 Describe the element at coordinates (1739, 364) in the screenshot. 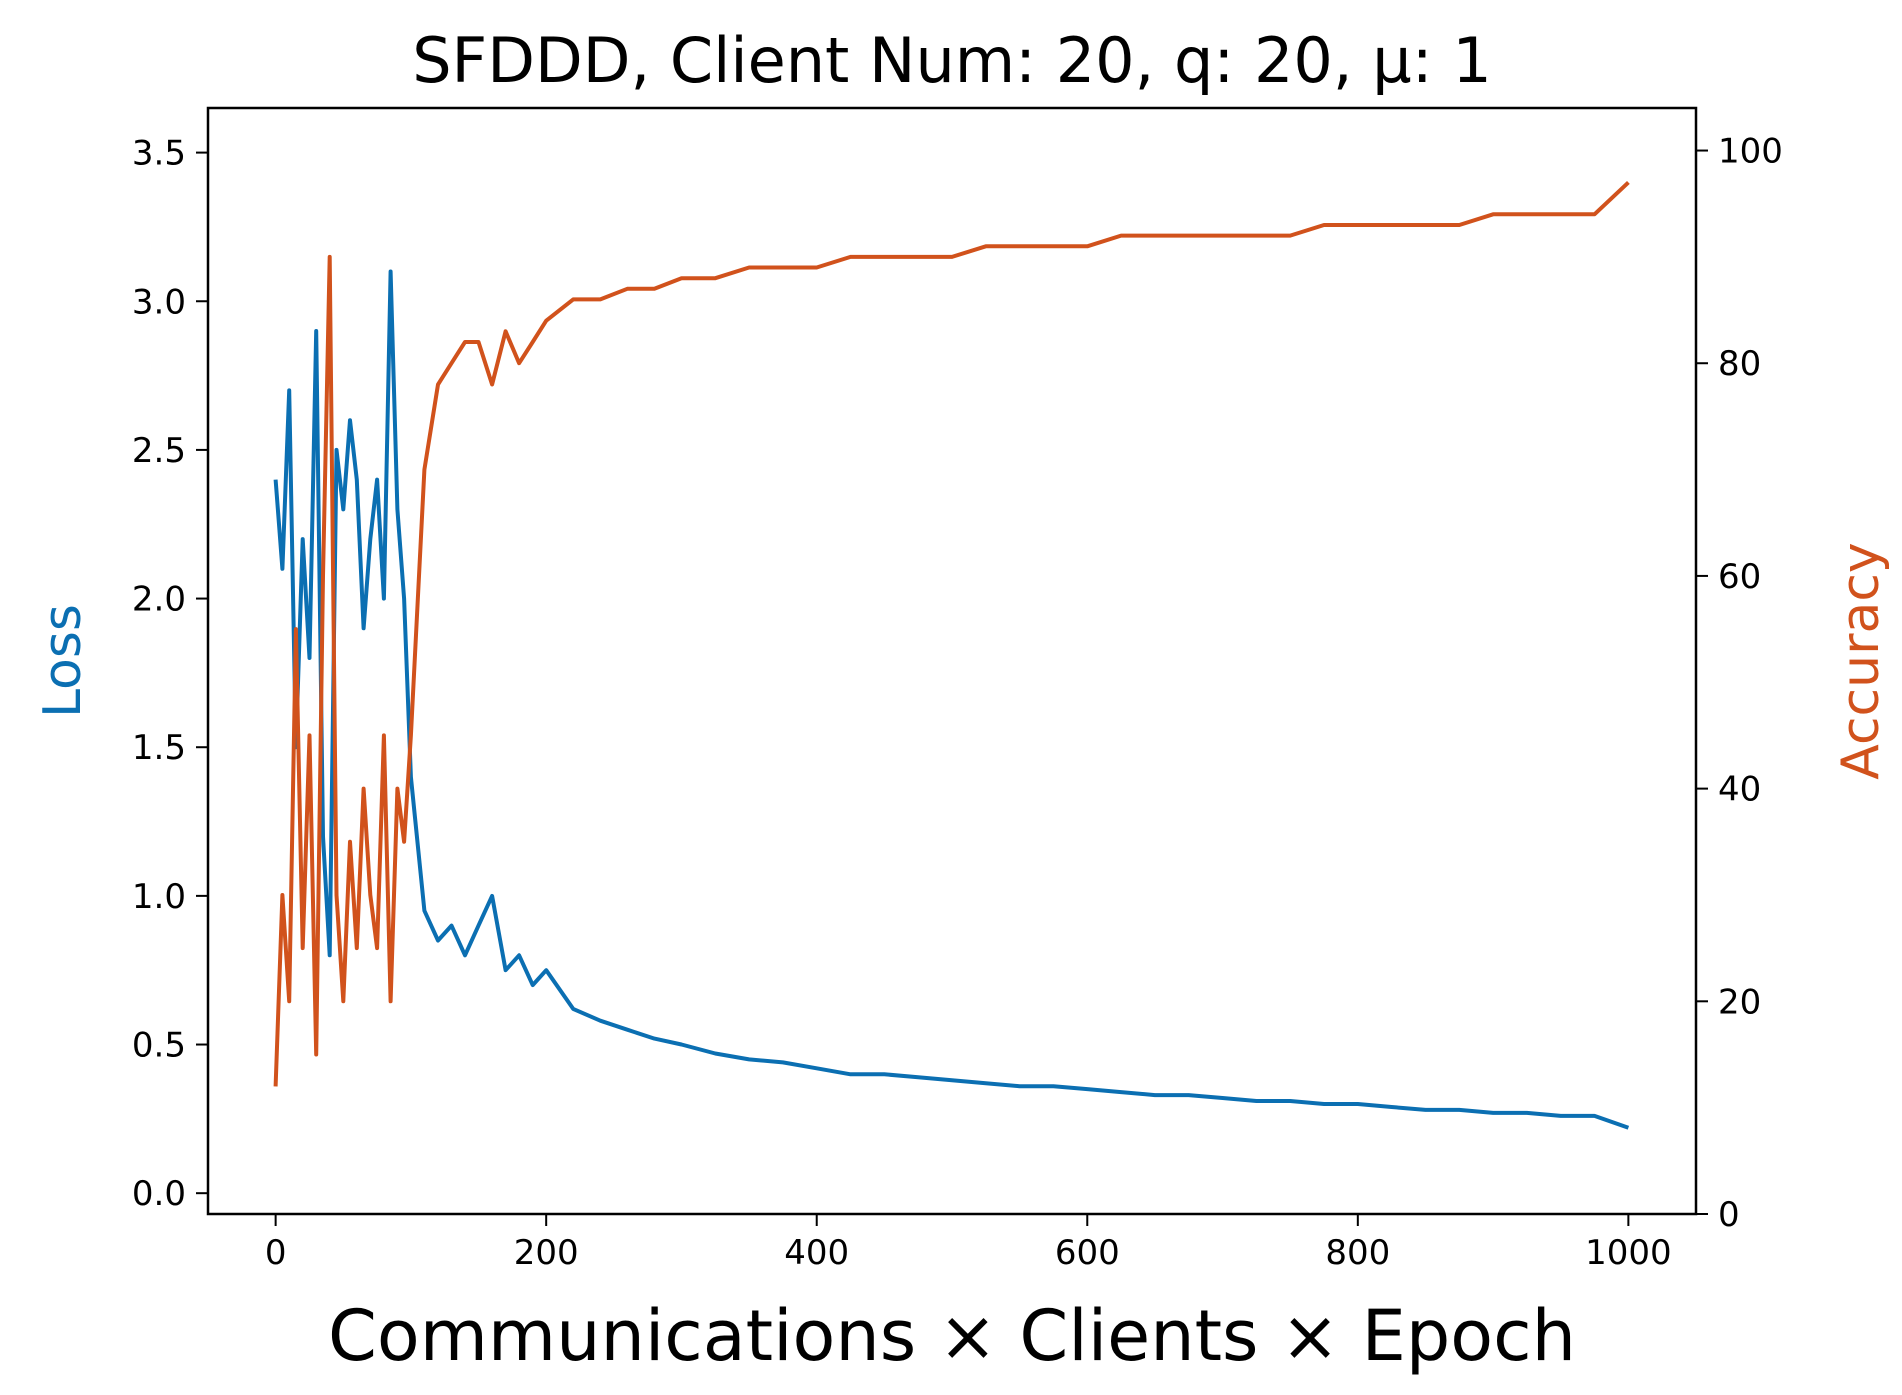

I see `y-right-tick-label: 80` at that location.